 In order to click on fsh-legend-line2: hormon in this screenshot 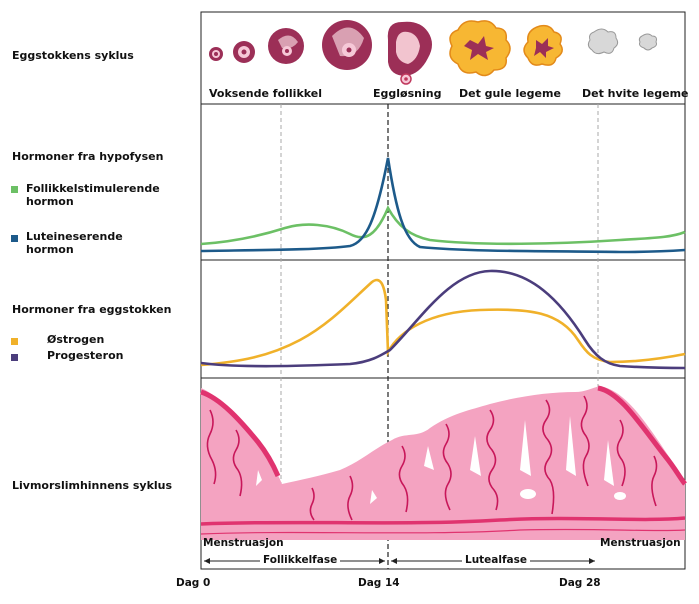, I will do `click(50, 201)`.